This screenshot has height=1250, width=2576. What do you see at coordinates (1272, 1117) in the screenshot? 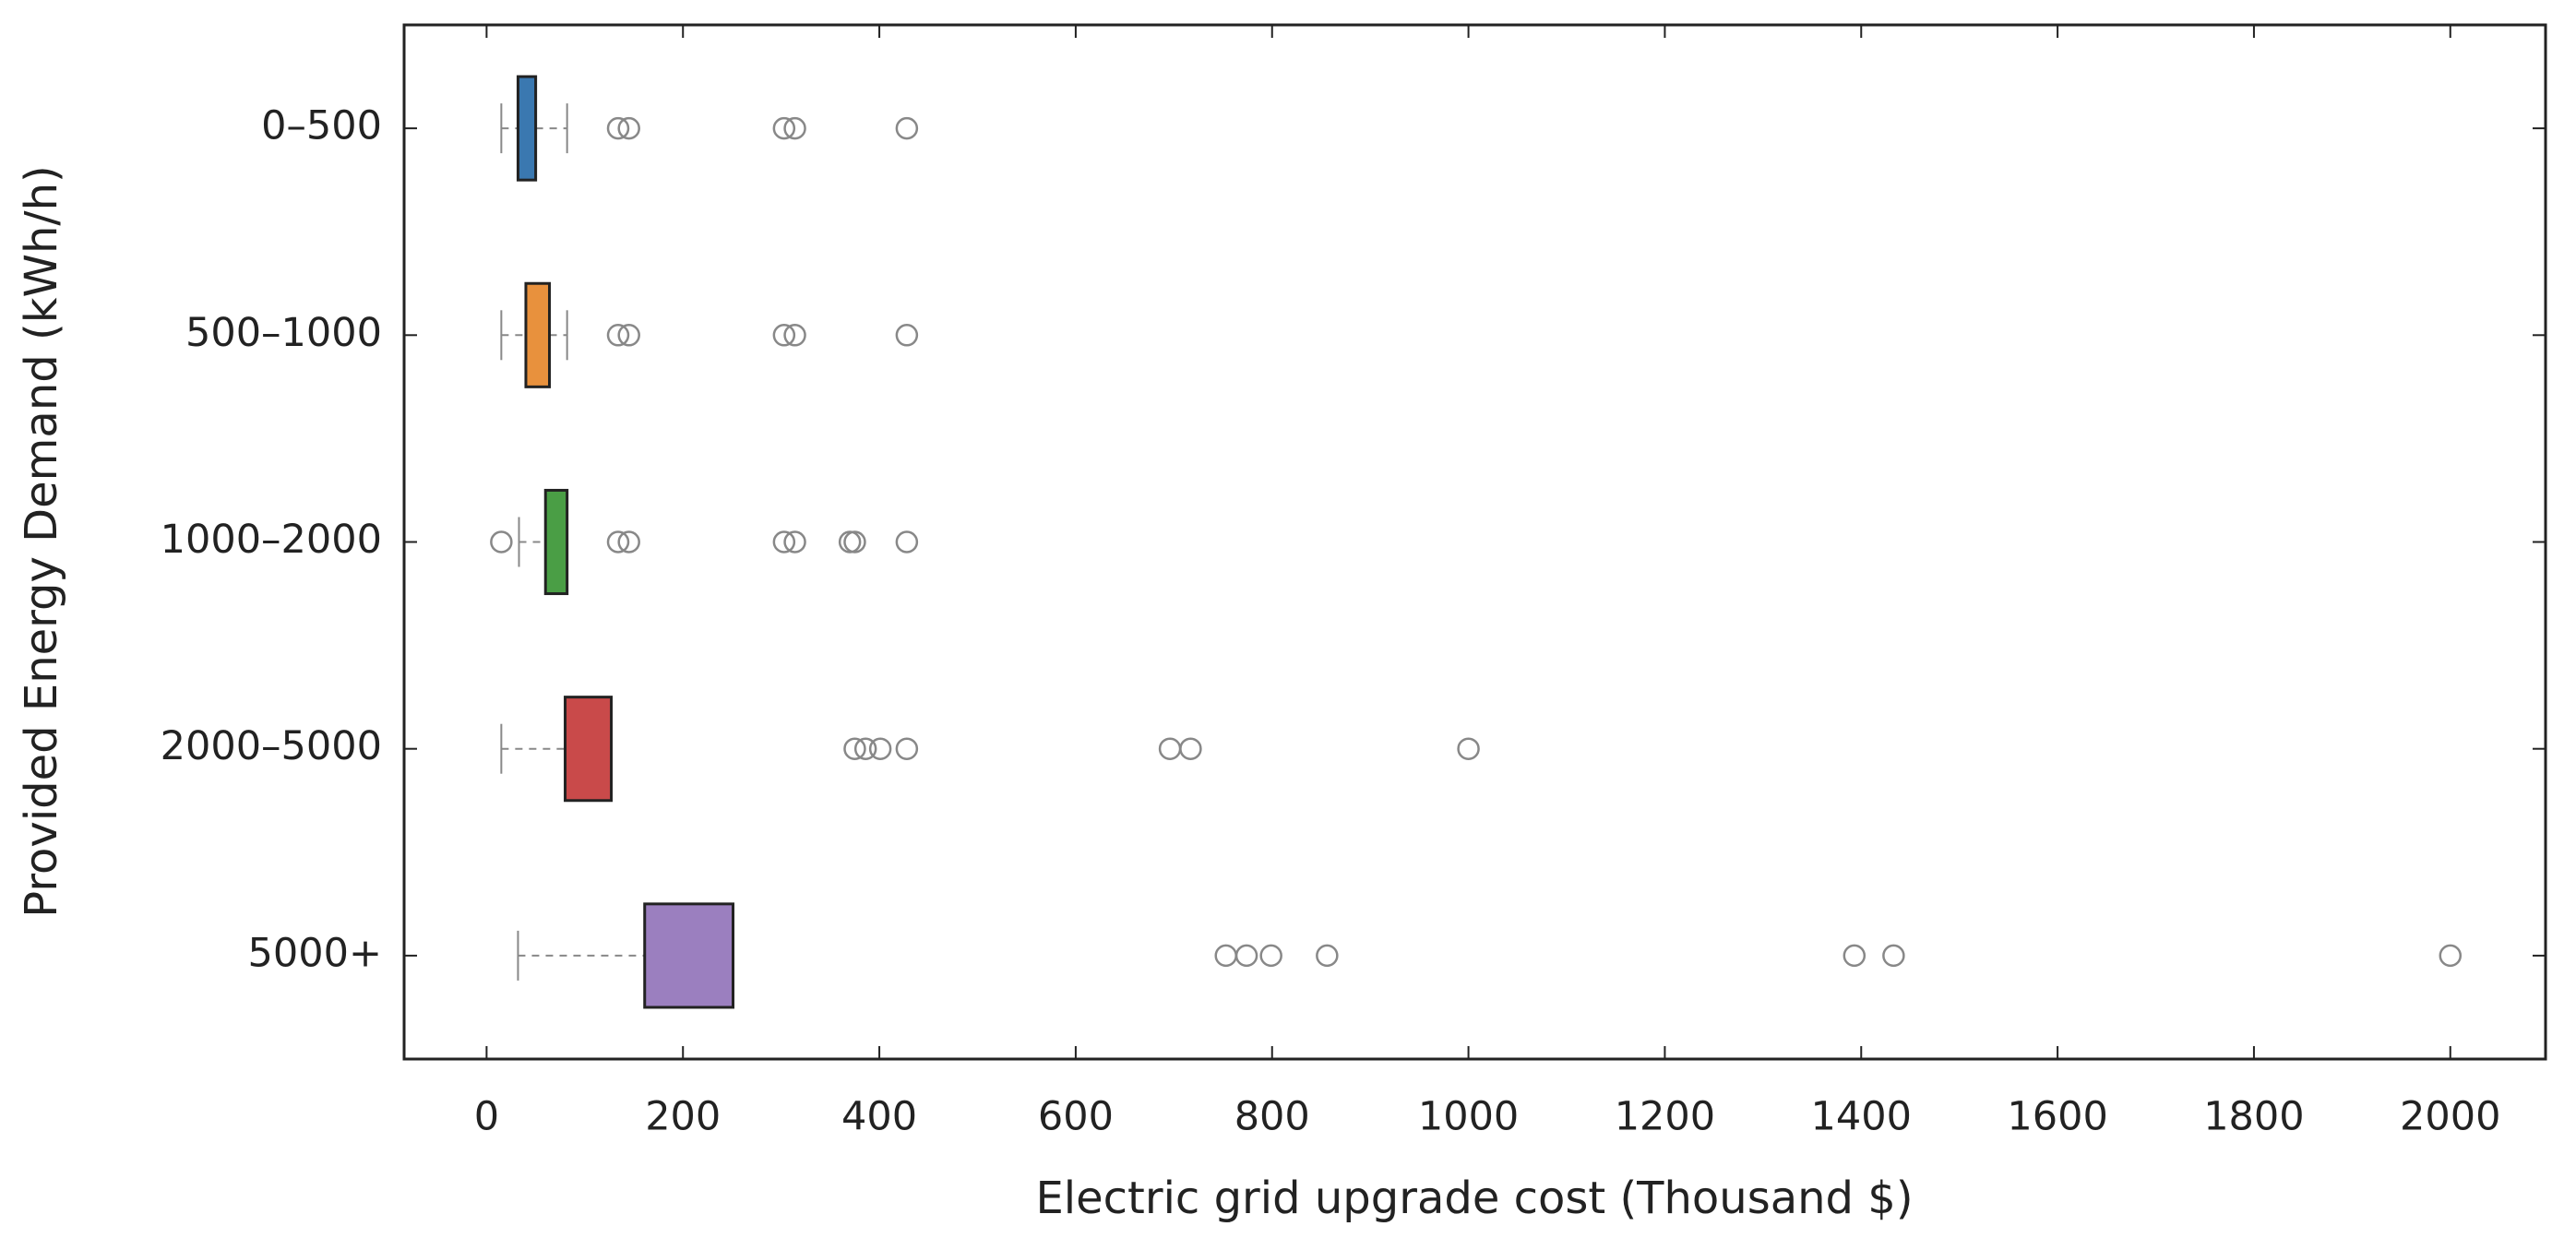
I see `x-tick-label: 800` at bounding box center [1272, 1117].